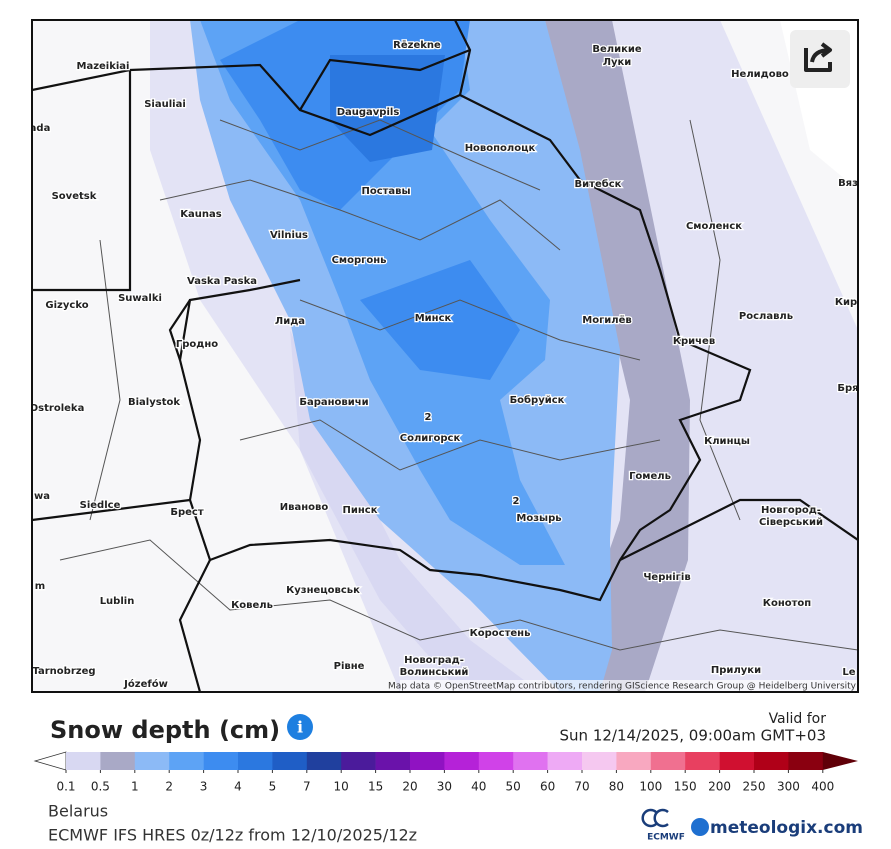 This screenshot has width=891, height=849. Describe the element at coordinates (513, 787) in the screenshot. I see `legend-tick-label: 50` at that location.